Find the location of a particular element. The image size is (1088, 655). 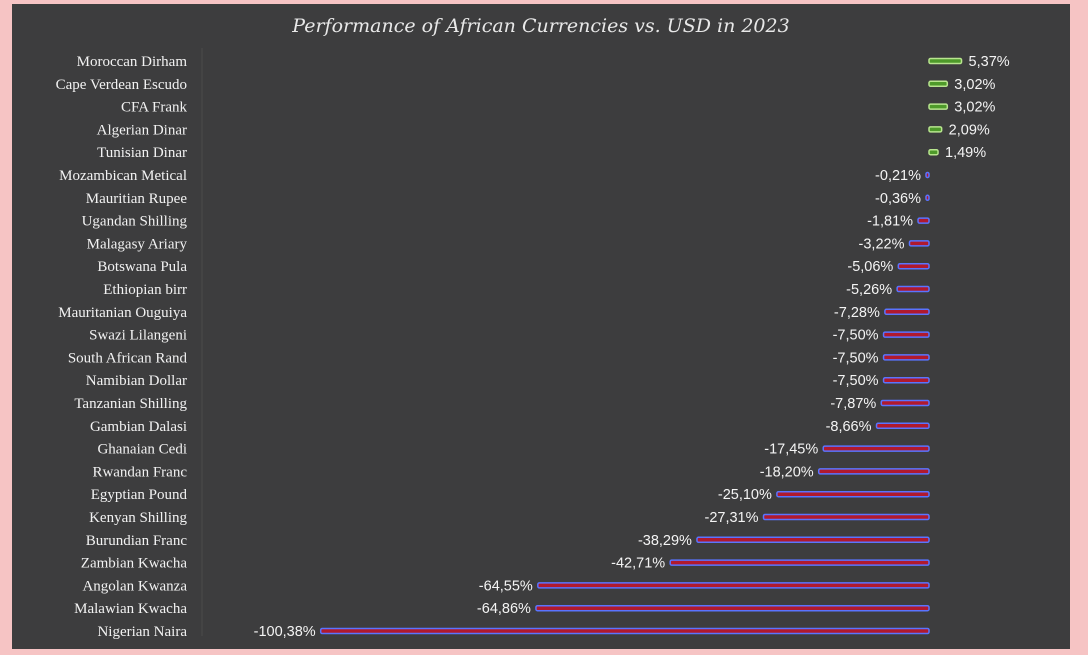

value-label: -0,21% is located at coordinates (898, 176).